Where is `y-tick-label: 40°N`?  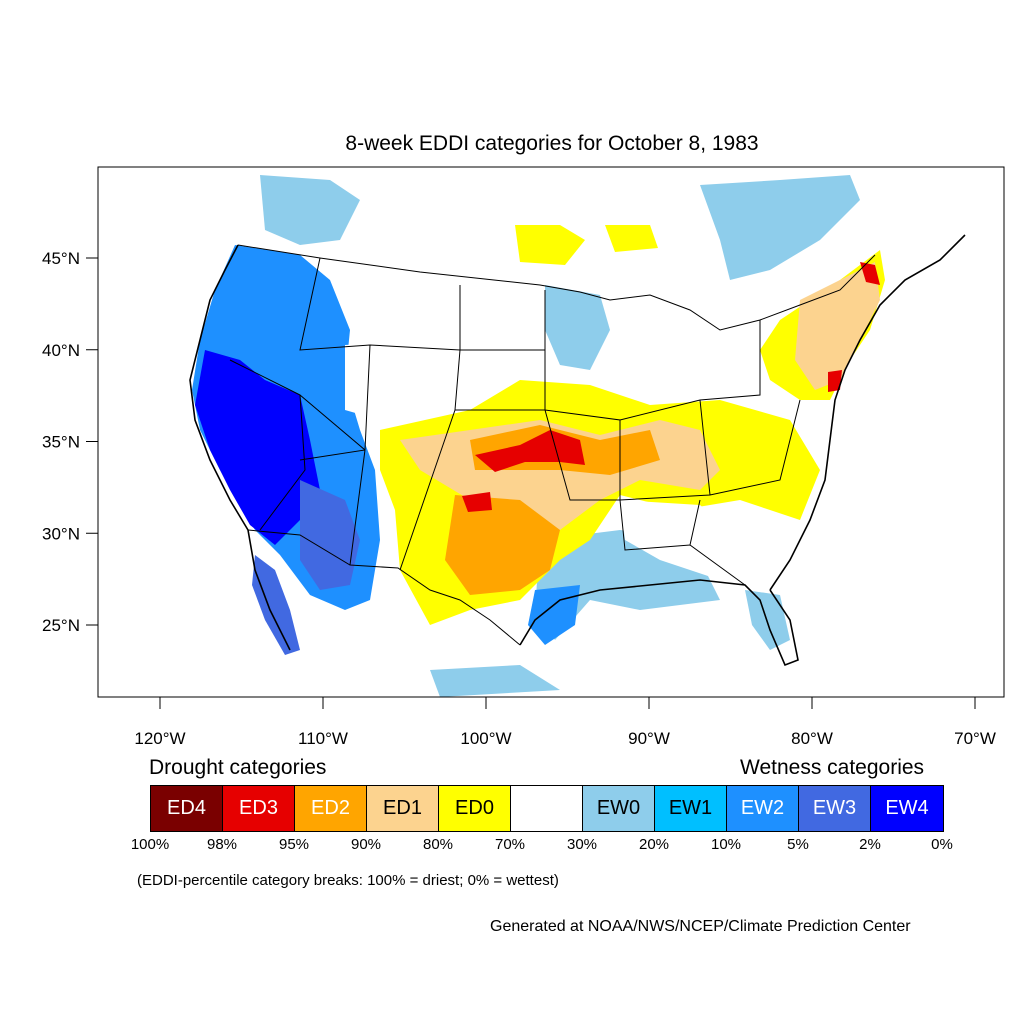 y-tick-label: 40°N is located at coordinates (61, 350).